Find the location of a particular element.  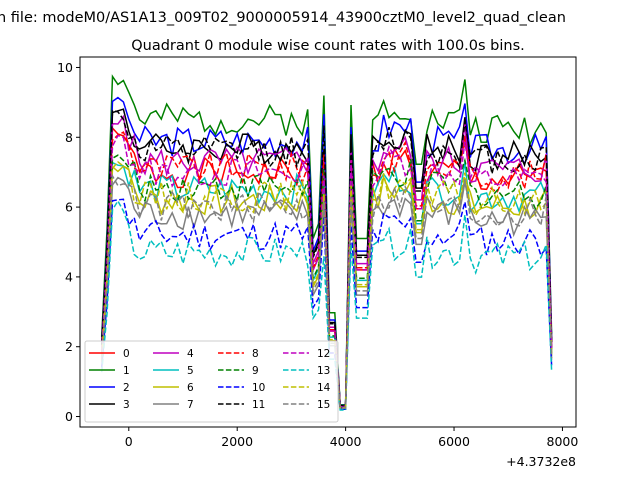

legend-label: 15 is located at coordinates (323, 405).